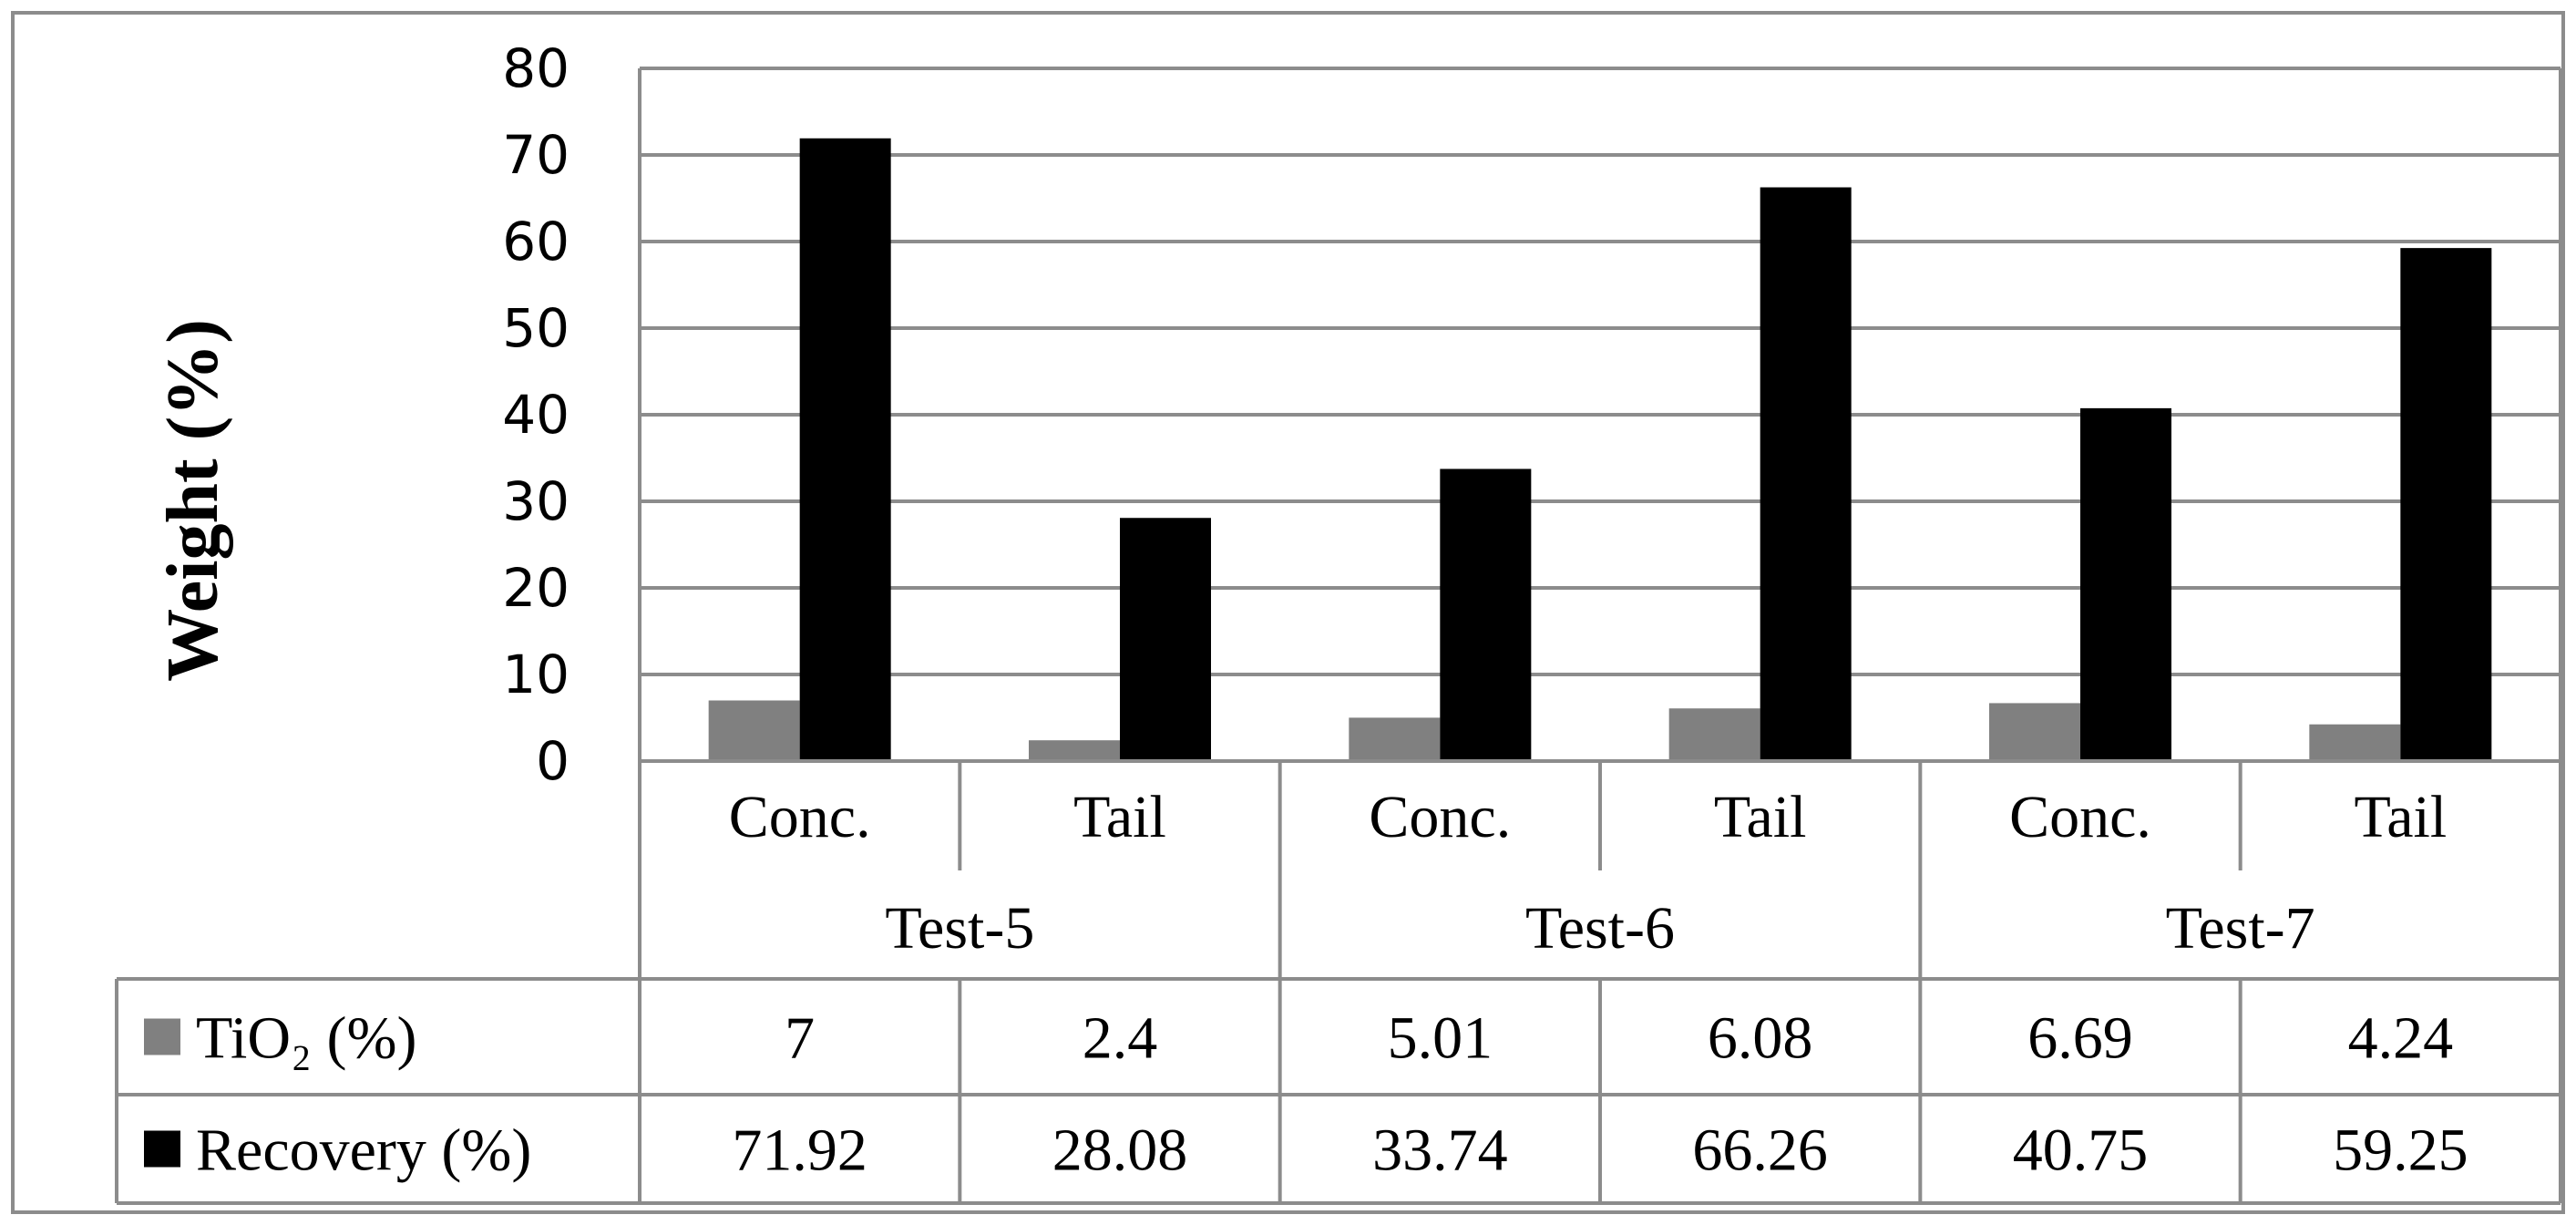  What do you see at coordinates (193, 500) in the screenshot?
I see `y-axis-label: Weight (%)` at bounding box center [193, 500].